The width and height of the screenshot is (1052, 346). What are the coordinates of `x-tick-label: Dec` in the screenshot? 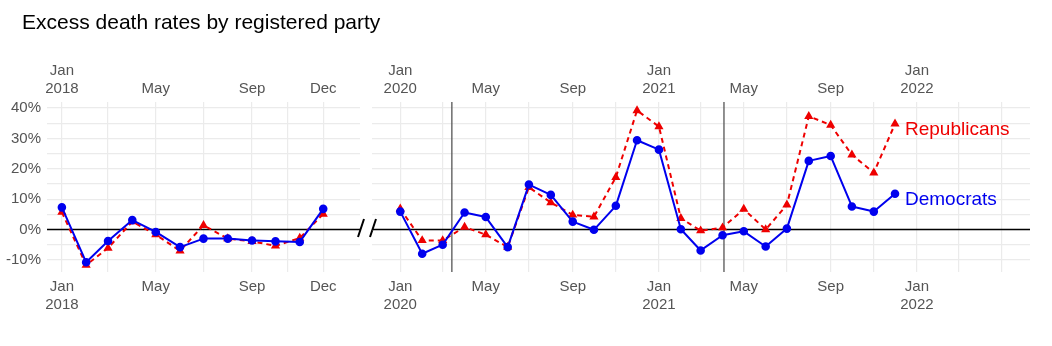 It's located at (323, 286).